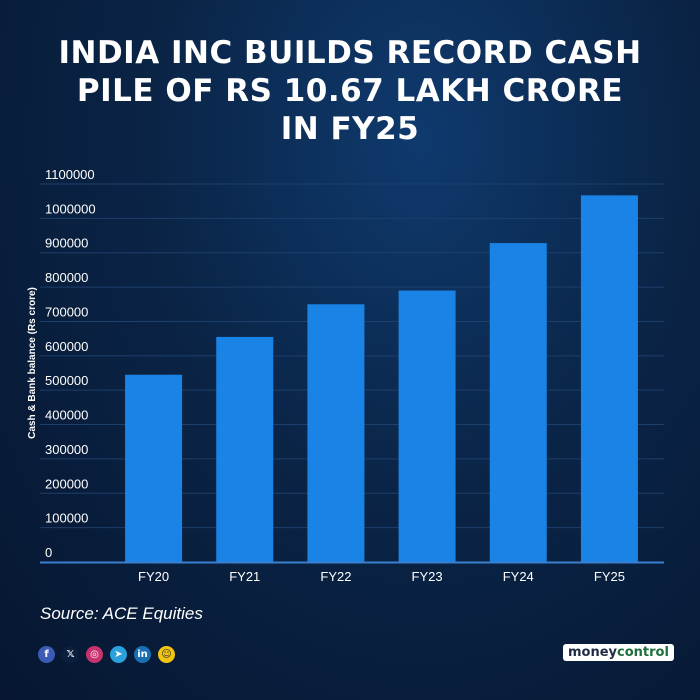 This screenshot has height=700, width=700. I want to click on snapchat-icon: ☺, so click(166, 654).